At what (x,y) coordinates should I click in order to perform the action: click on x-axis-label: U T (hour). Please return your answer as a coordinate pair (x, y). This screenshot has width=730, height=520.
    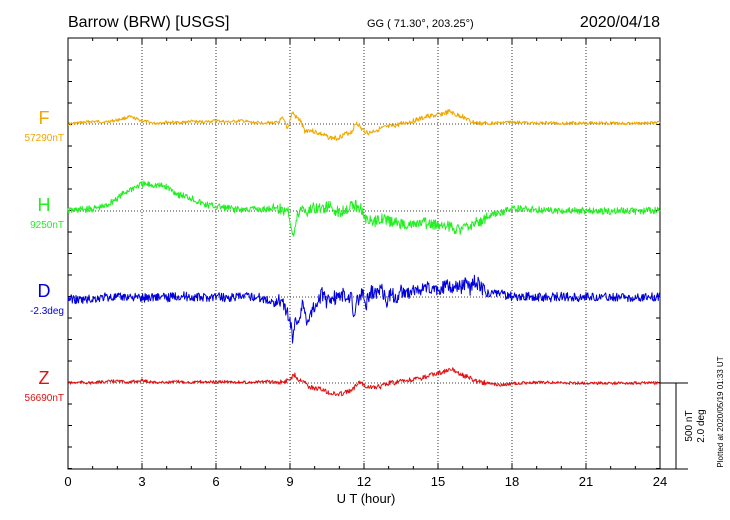
    Looking at the image, I should click on (366, 498).